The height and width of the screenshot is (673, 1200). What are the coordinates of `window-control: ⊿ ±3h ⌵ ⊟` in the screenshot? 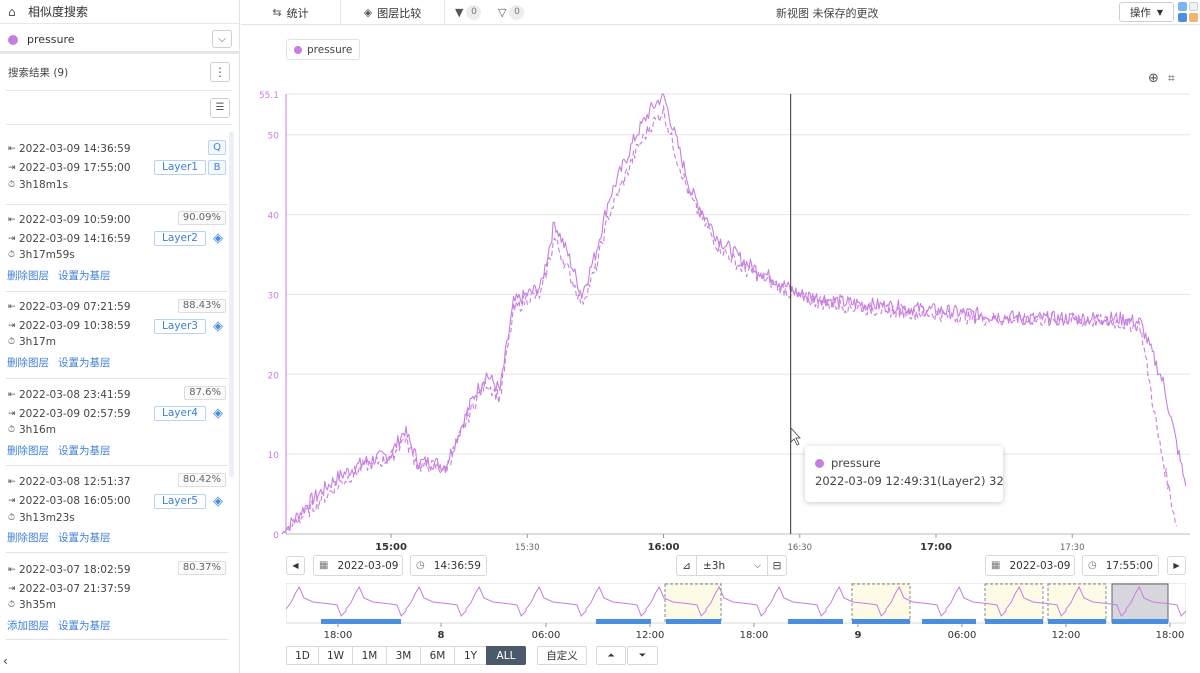 It's located at (731, 565).